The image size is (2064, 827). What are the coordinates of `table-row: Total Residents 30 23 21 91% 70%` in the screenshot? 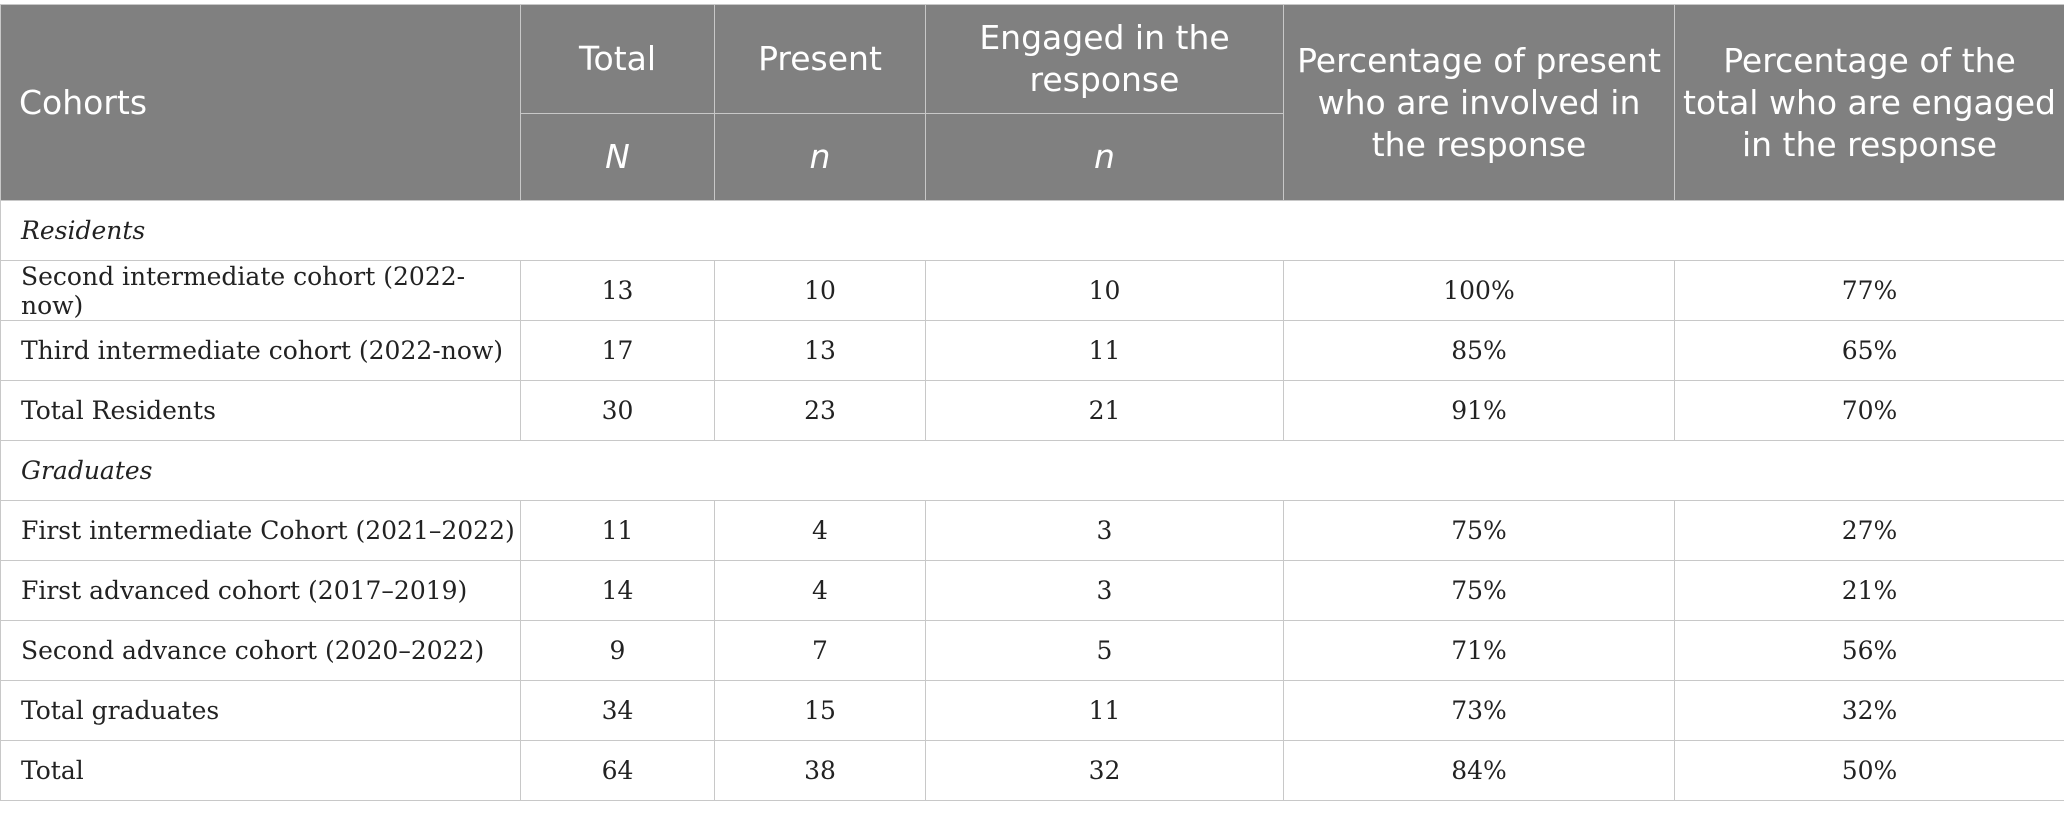 It's located at (1032, 410).